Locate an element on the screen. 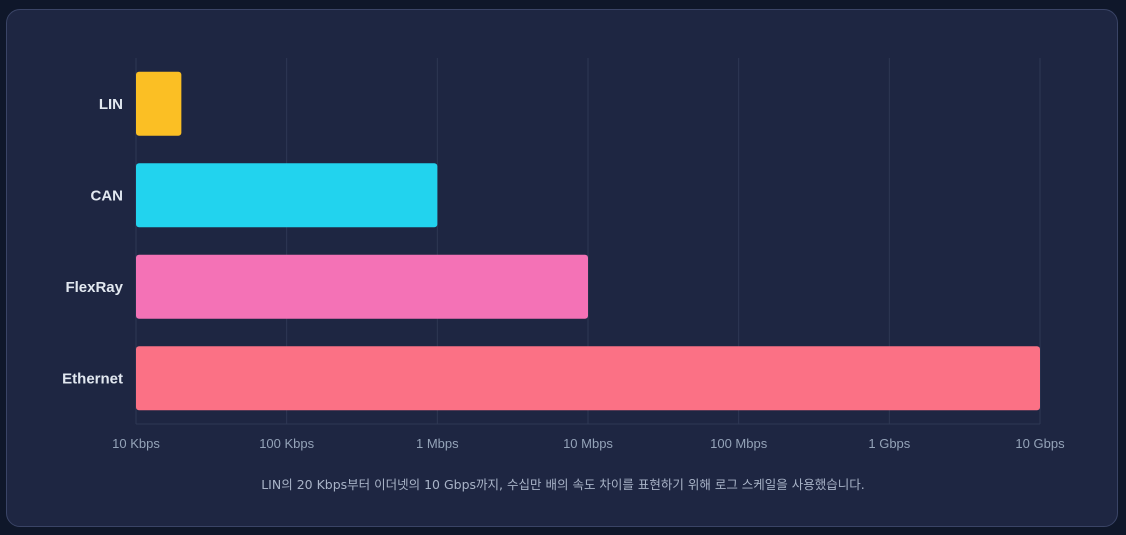 The image size is (1126, 535). x-tick-label: 100 Mbps is located at coordinates (739, 443).